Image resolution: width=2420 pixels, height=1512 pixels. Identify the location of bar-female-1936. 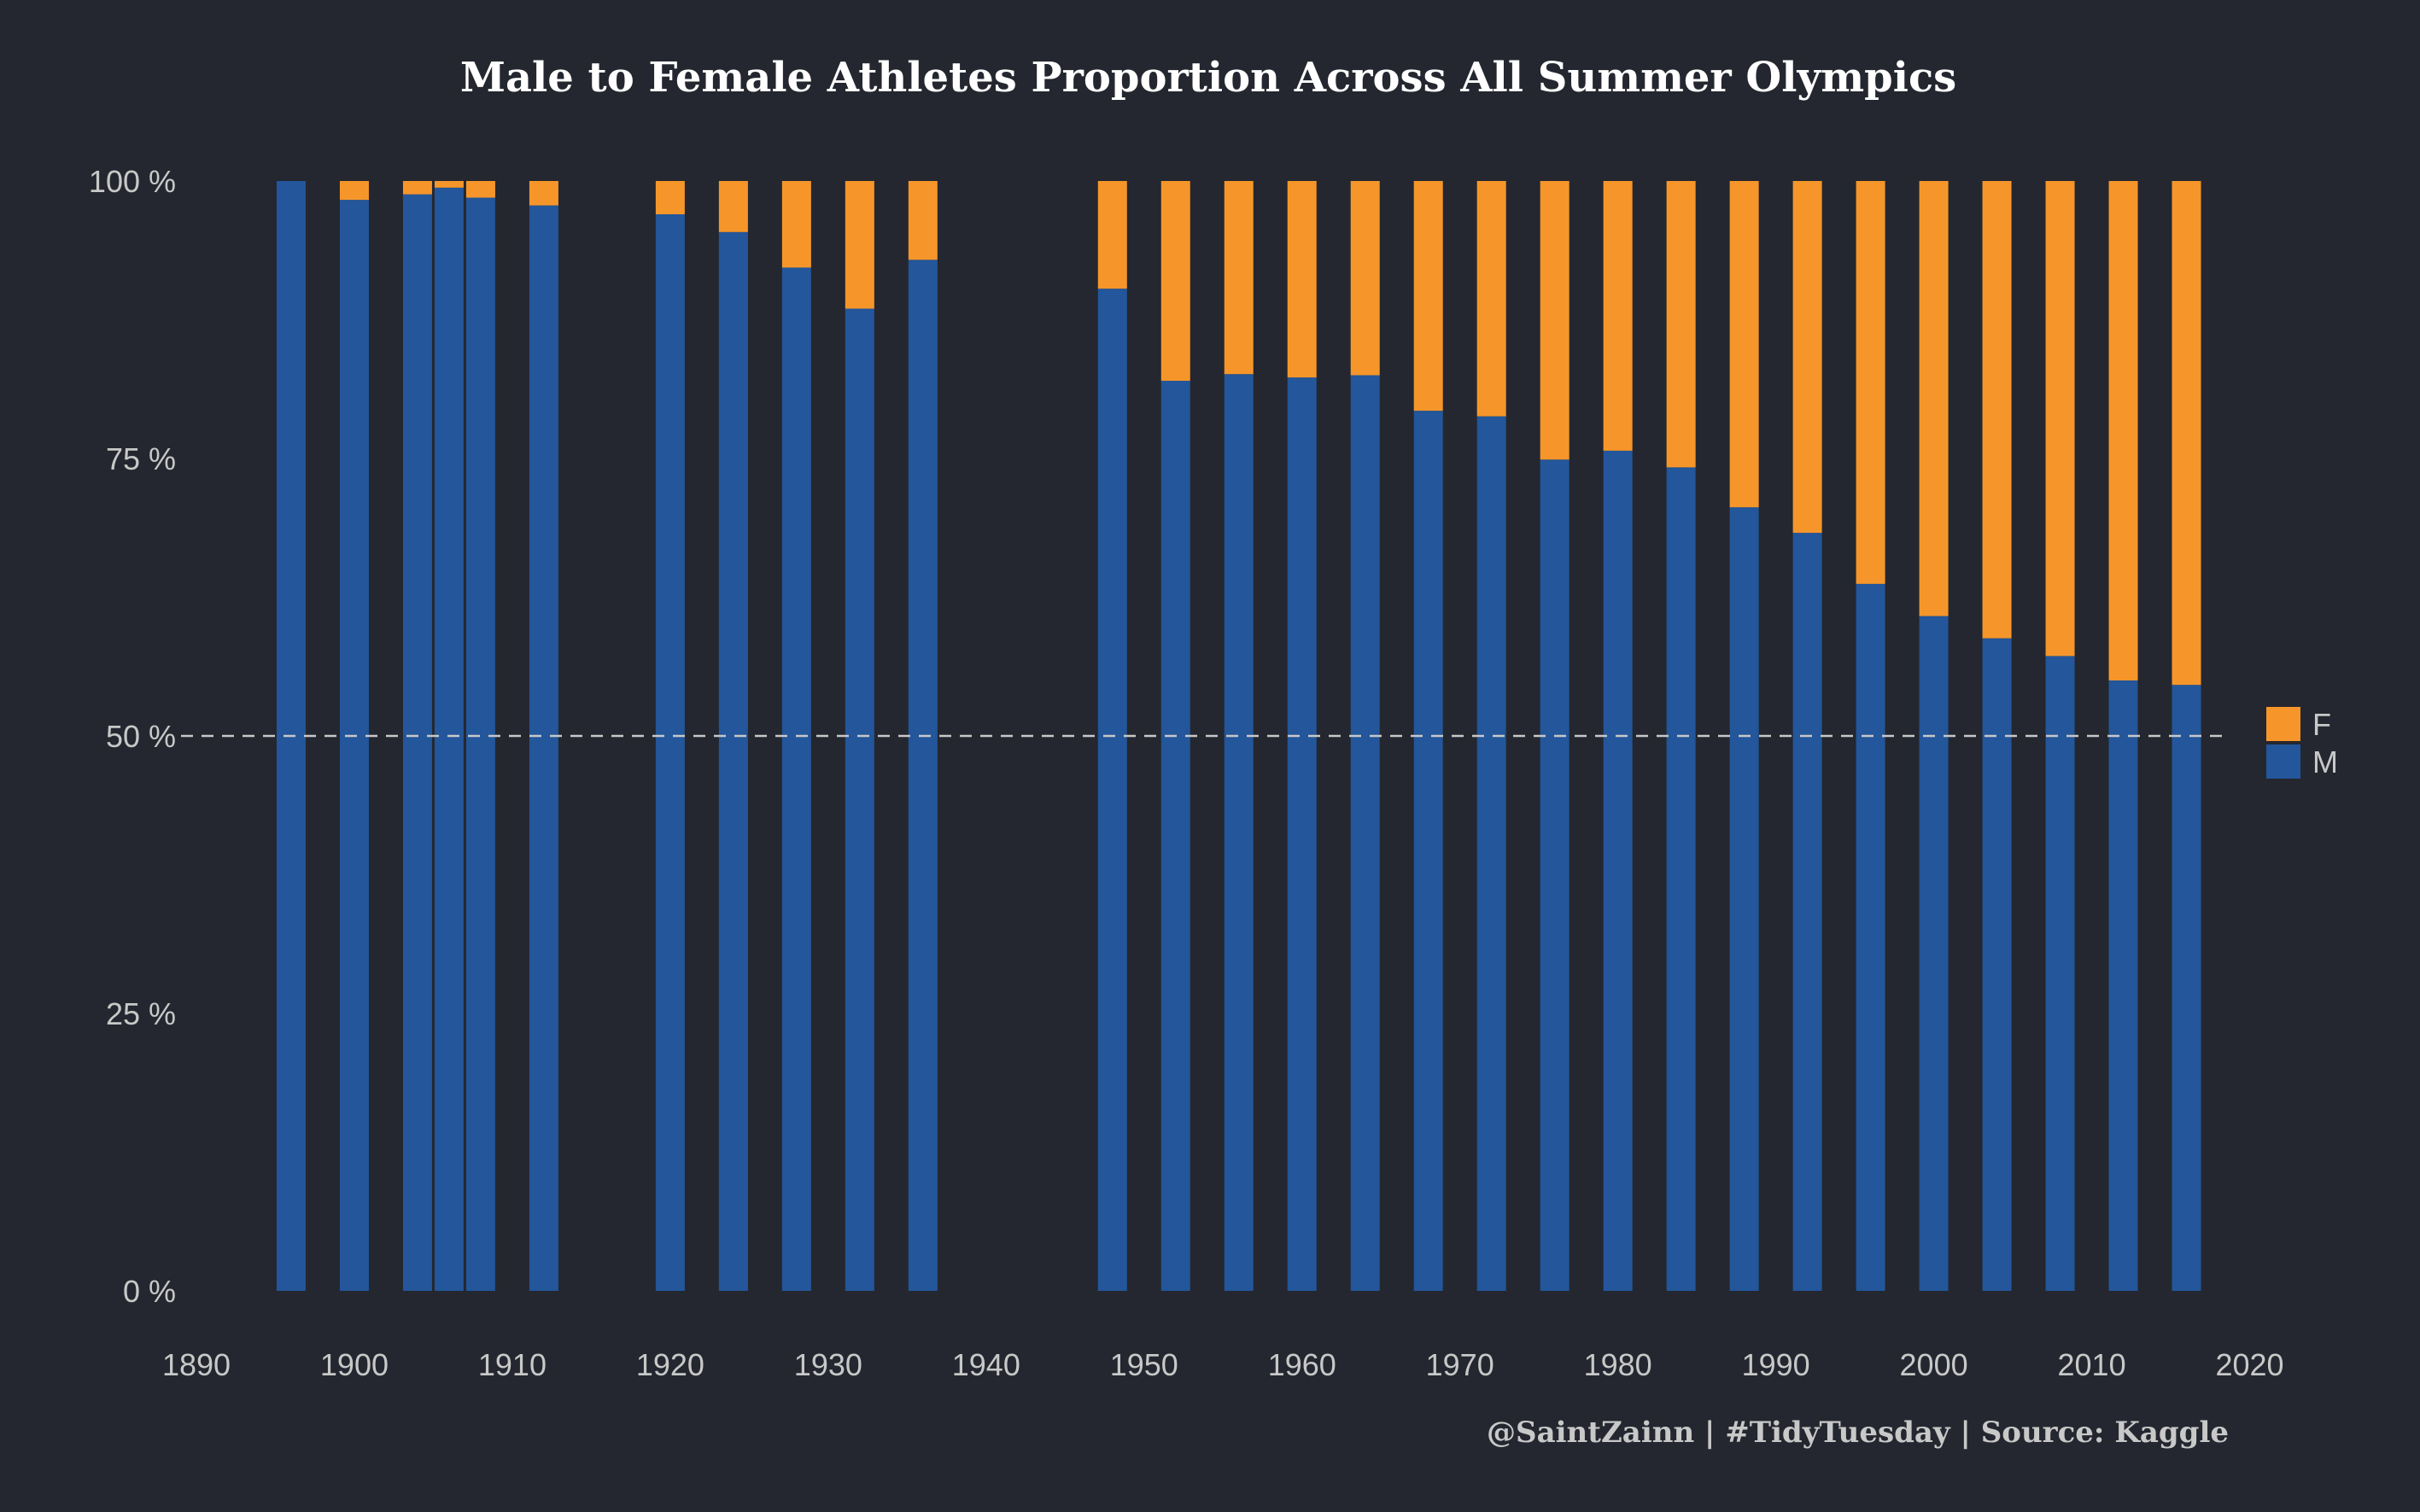
(923, 220).